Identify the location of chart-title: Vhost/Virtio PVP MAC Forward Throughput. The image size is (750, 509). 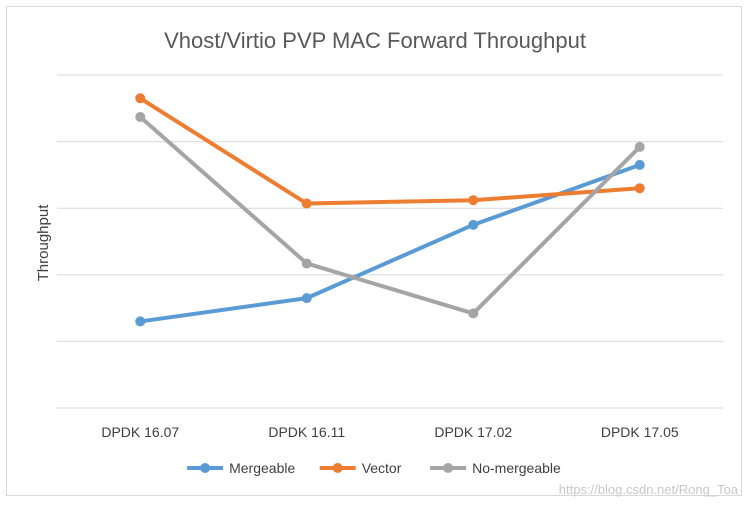
(375, 40).